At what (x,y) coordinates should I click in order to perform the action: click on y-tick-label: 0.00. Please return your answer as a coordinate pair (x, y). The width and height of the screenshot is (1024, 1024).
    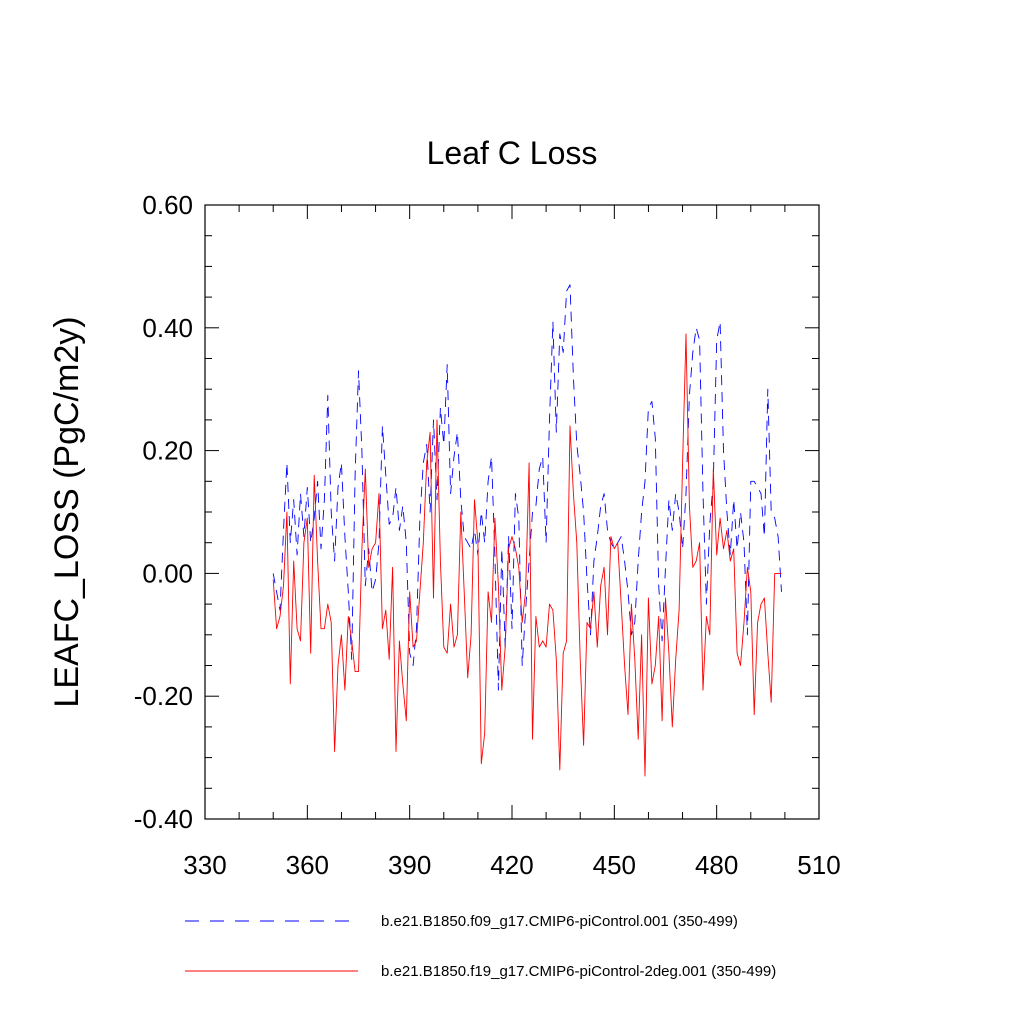
    Looking at the image, I should click on (167, 573).